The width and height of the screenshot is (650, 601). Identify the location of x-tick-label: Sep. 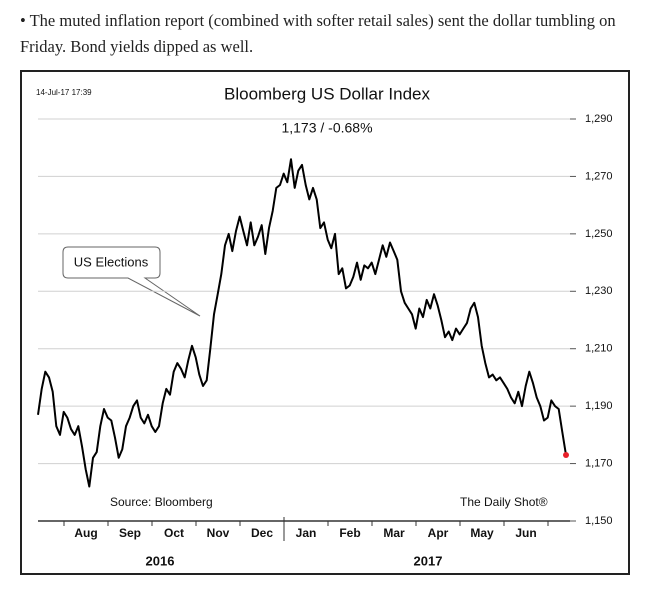
(130, 533).